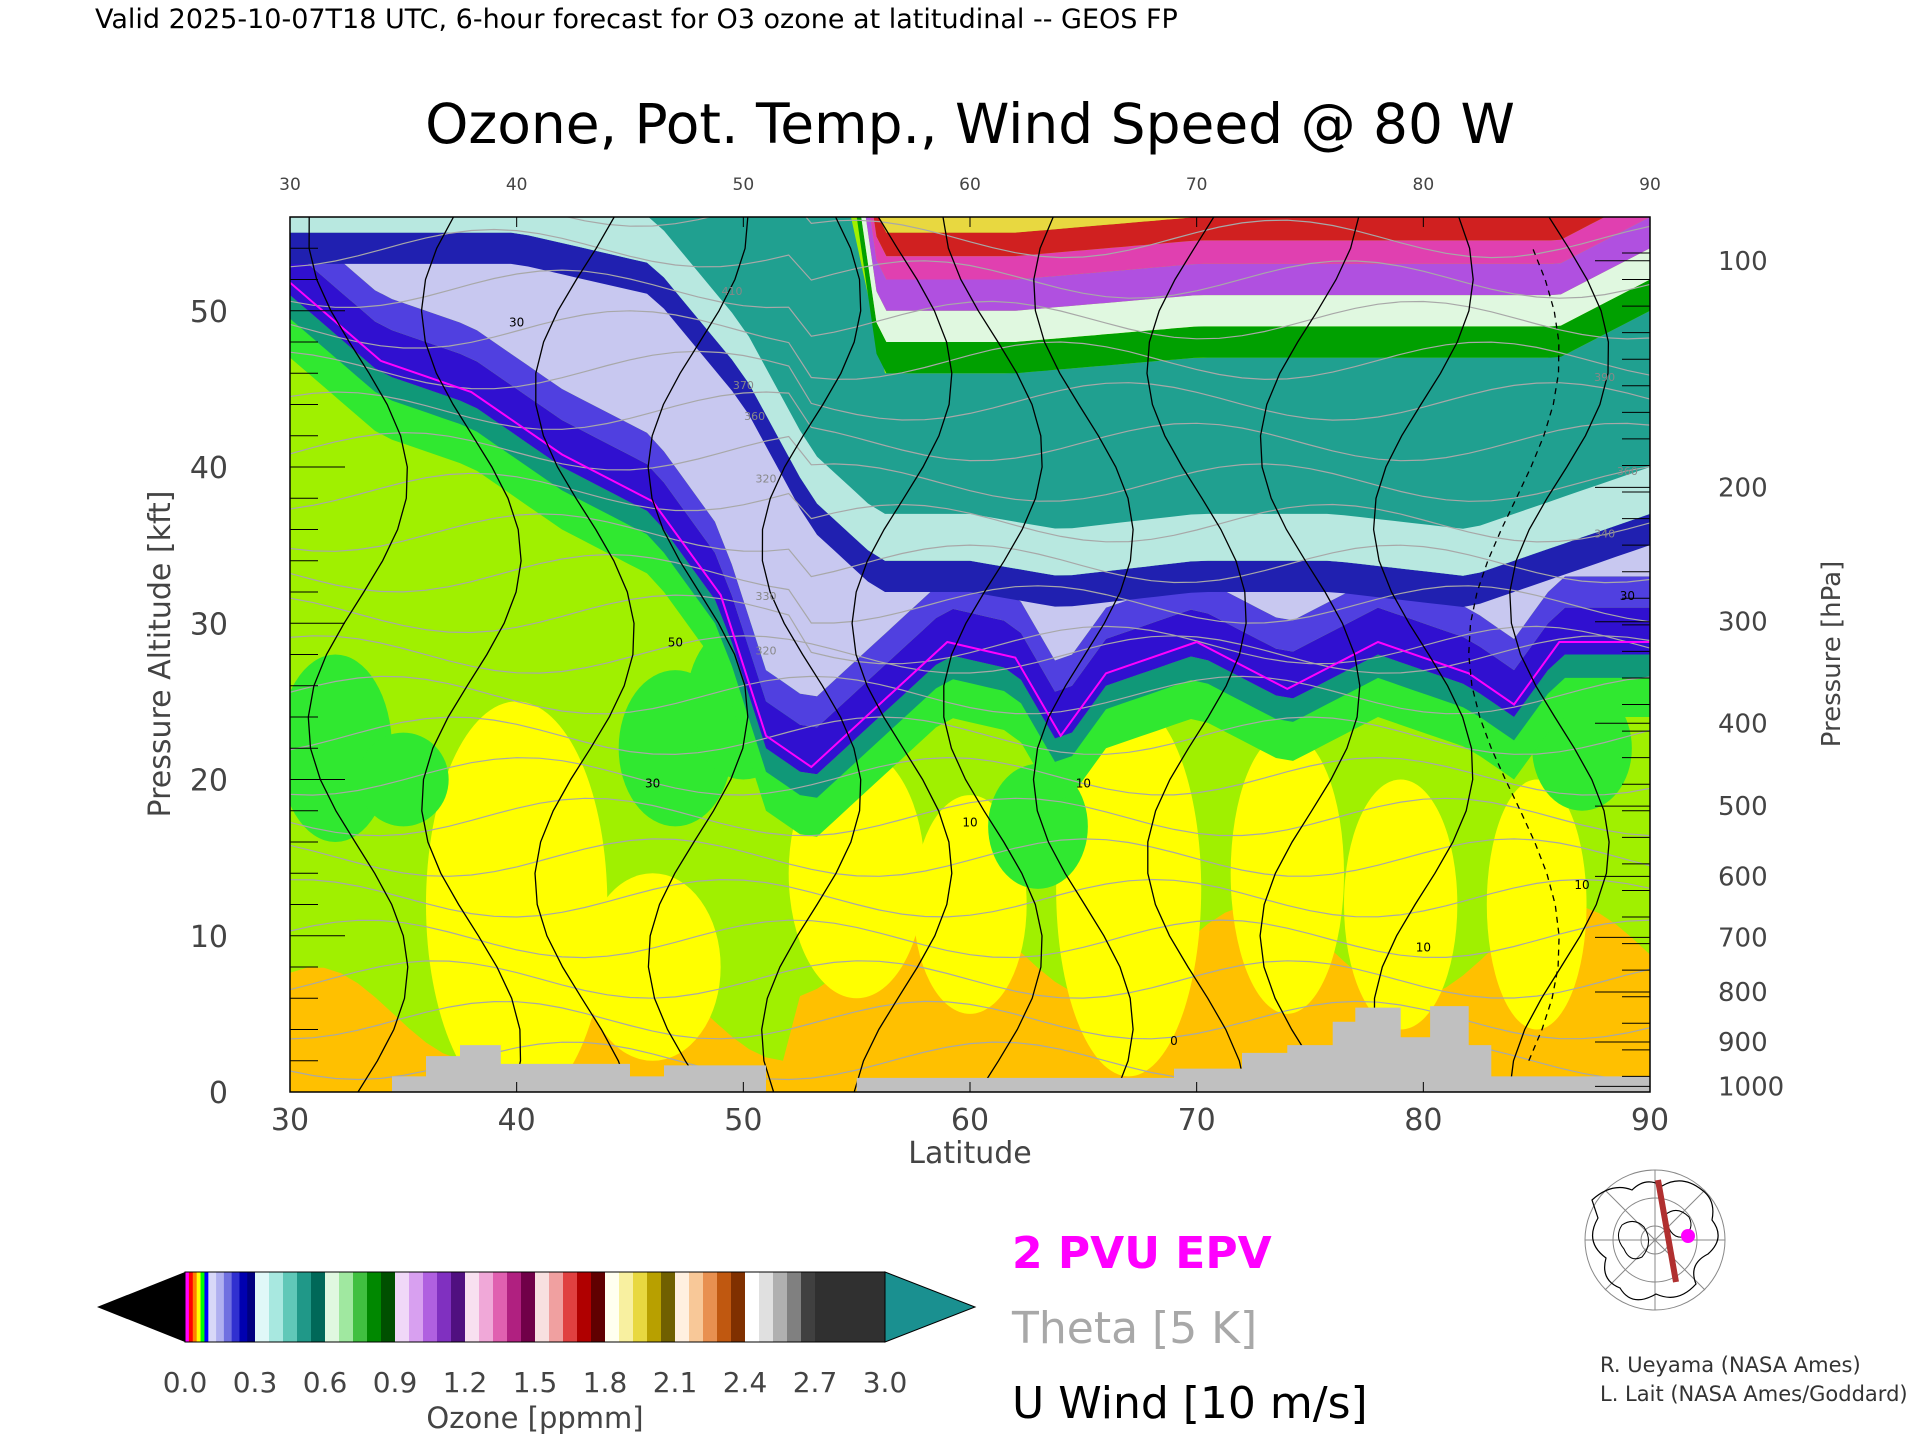 This screenshot has width=1920, height=1440. What do you see at coordinates (1743, 938) in the screenshot?
I see `pressure-tick-label: 700` at bounding box center [1743, 938].